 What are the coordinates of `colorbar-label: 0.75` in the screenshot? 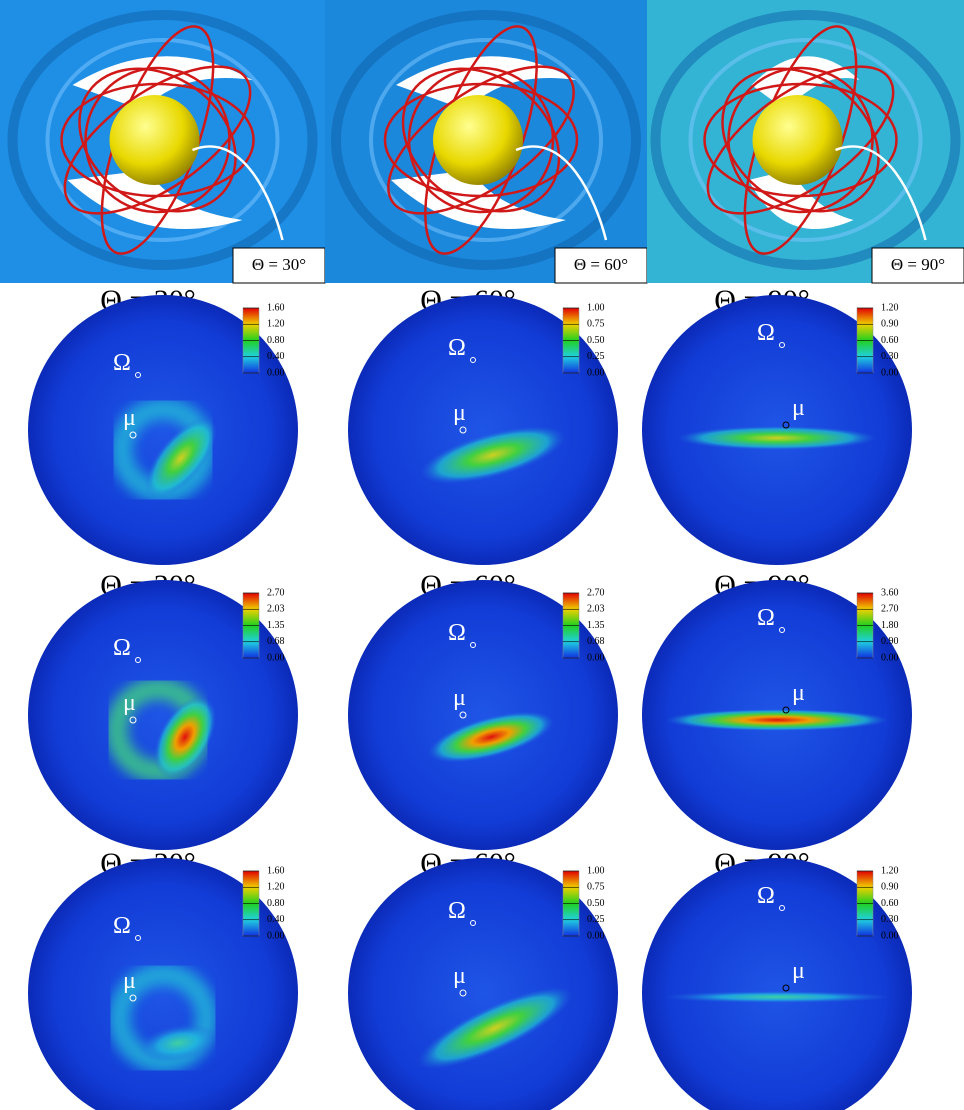 It's located at (596, 887).